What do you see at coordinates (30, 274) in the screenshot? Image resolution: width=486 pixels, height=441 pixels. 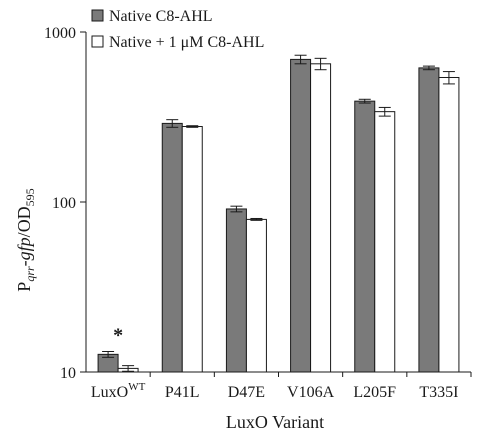 I see `y-title-sub-qrr: qrr` at bounding box center [30, 274].